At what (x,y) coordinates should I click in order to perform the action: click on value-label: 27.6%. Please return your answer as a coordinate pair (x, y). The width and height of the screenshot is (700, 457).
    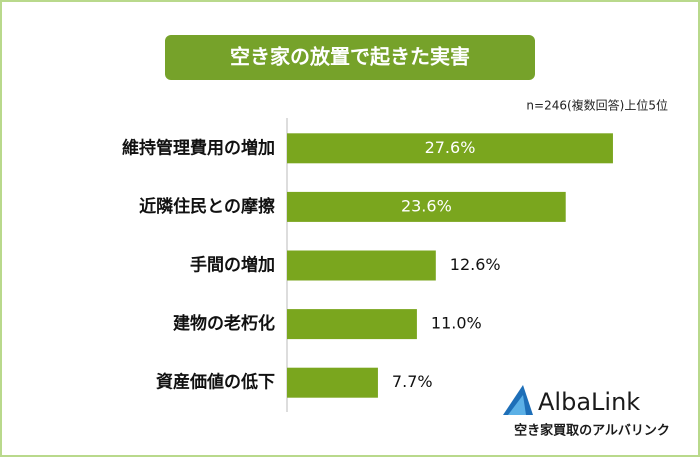
    Looking at the image, I should click on (450, 147).